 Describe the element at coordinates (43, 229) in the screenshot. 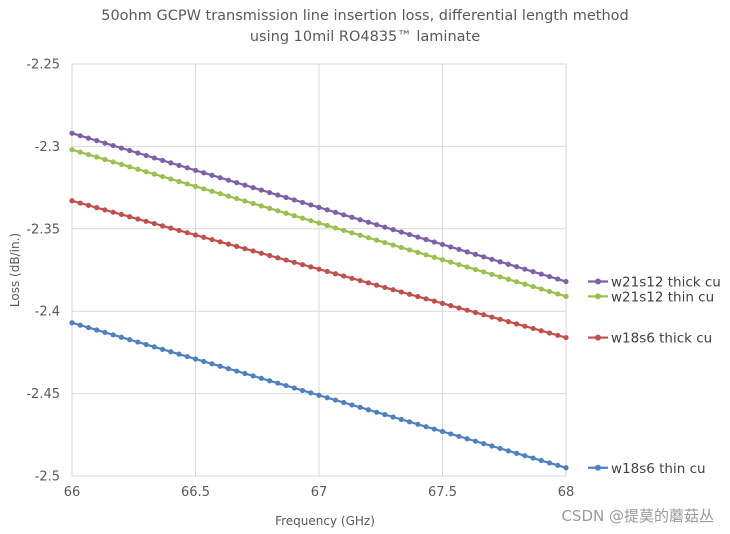

I see `y-tick-label: -2.35` at that location.